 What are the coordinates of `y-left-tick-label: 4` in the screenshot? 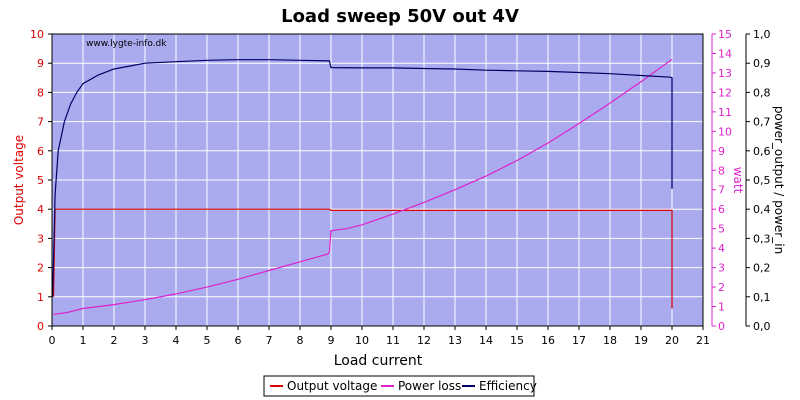 It's located at (40, 209).